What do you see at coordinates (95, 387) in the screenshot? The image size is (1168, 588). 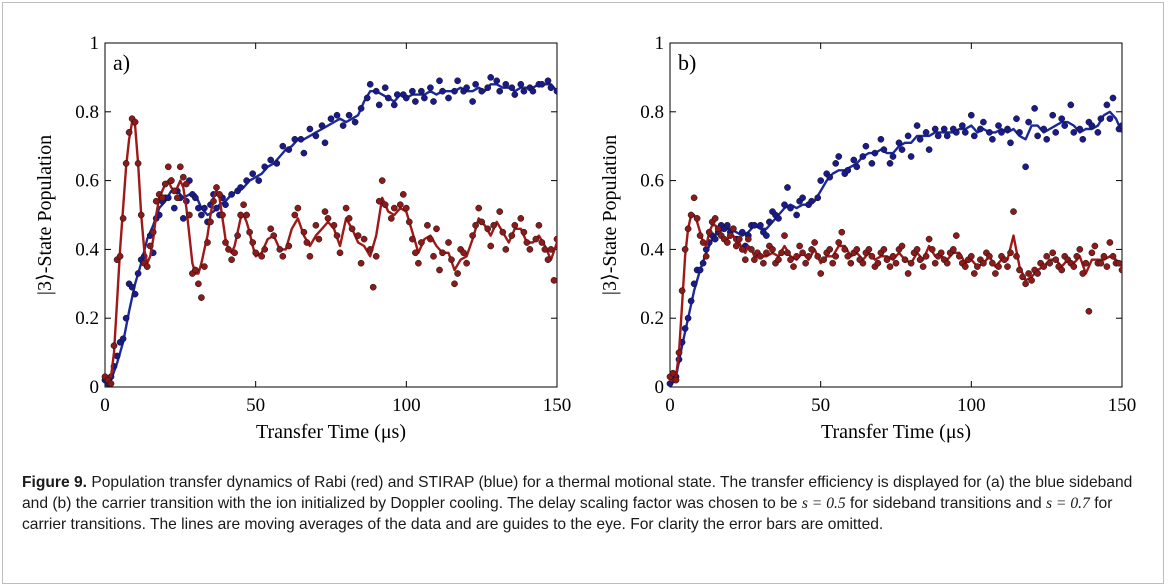 I see `panel-a-y-tick-label: 0` at bounding box center [95, 387].